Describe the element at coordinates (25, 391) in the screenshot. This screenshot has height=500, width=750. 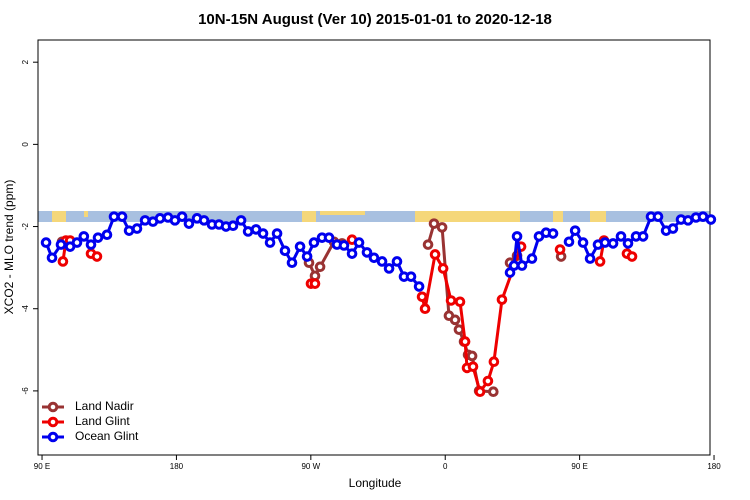
I see `y-tick-label: -6` at that location.